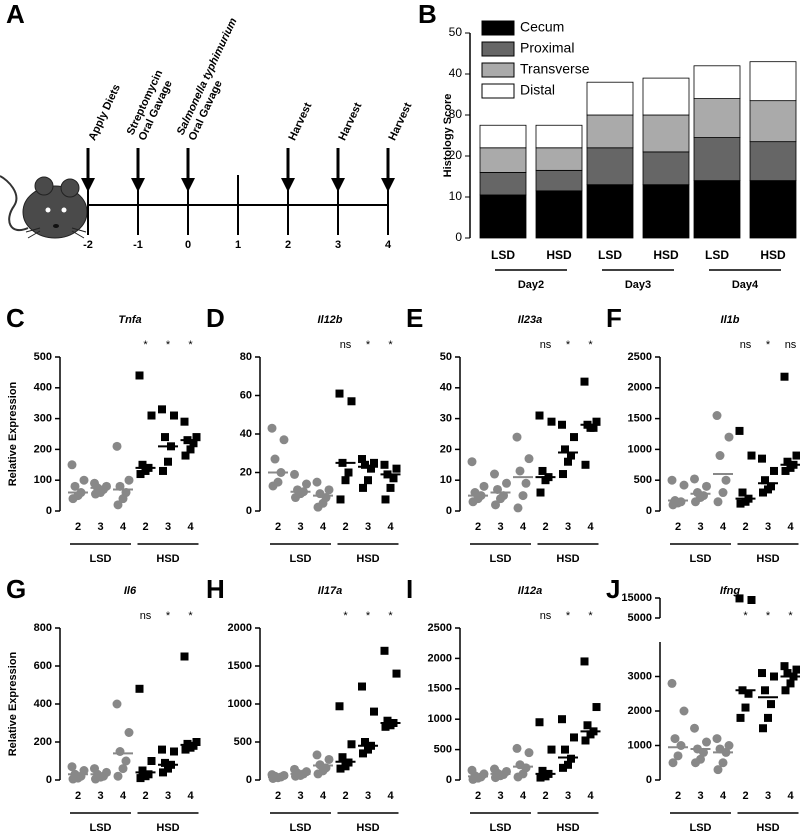 The image size is (800, 832). I want to click on x-tick-label: HSD, so click(559, 255).